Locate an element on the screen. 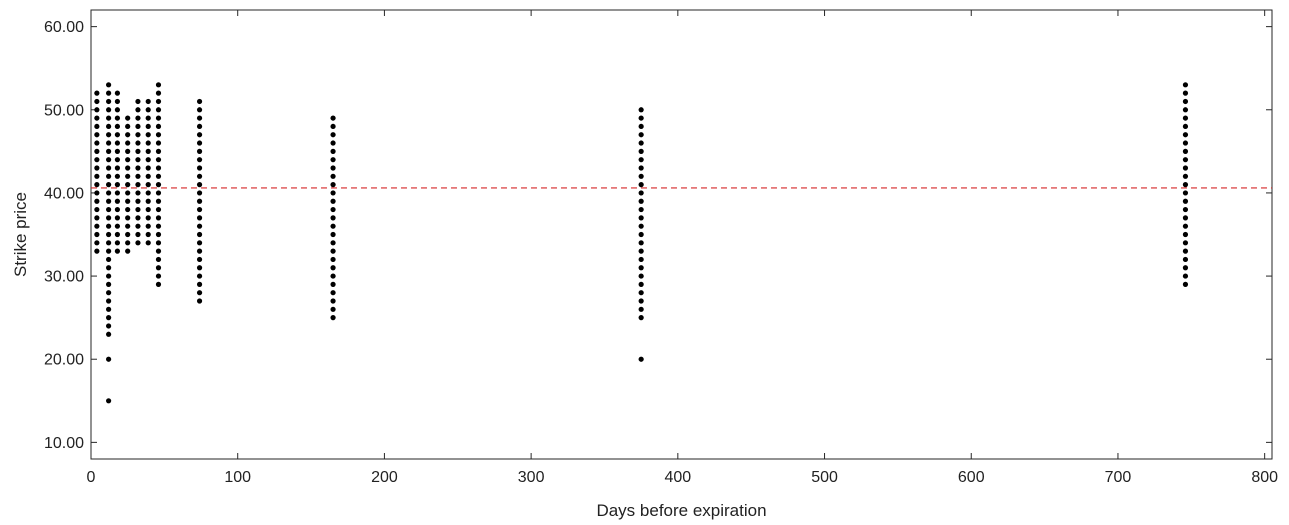  x-axis-title: Days before expiration is located at coordinates (681, 510).